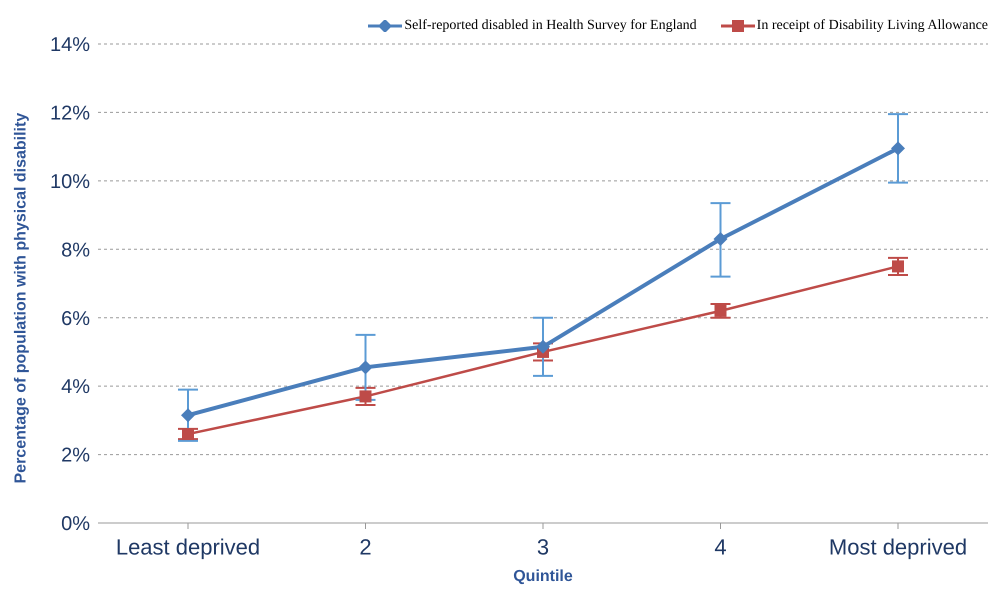  Describe the element at coordinates (75, 250) in the screenshot. I see `y-tick-label: 8%` at that location.